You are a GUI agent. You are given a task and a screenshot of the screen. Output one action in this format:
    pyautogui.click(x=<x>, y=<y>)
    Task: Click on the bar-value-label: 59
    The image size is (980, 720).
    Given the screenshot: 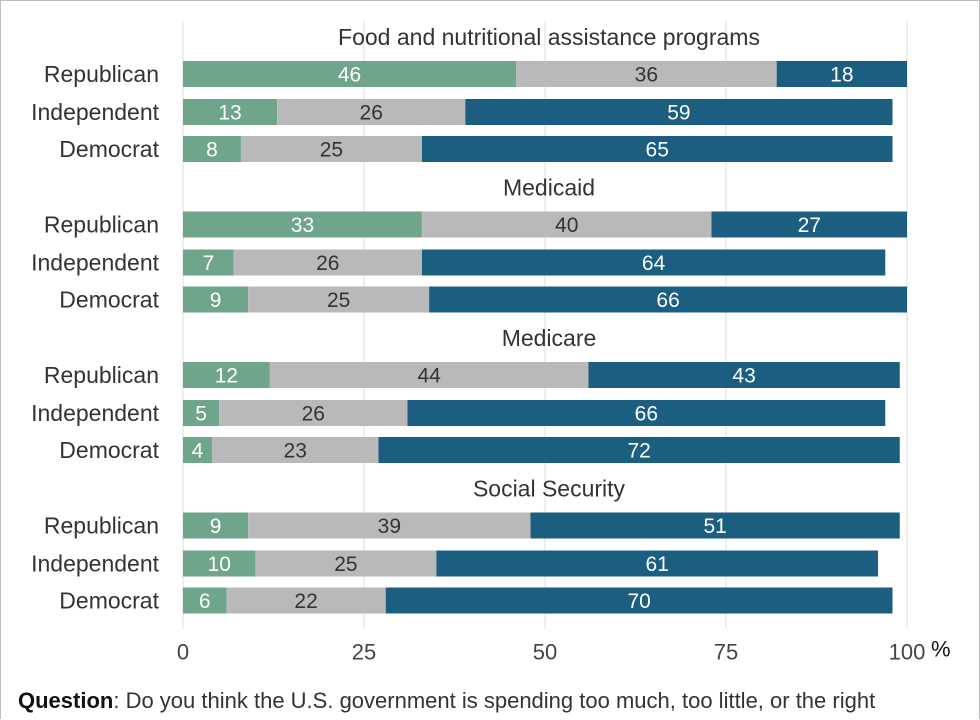 What is the action you would take?
    pyautogui.click(x=678, y=113)
    